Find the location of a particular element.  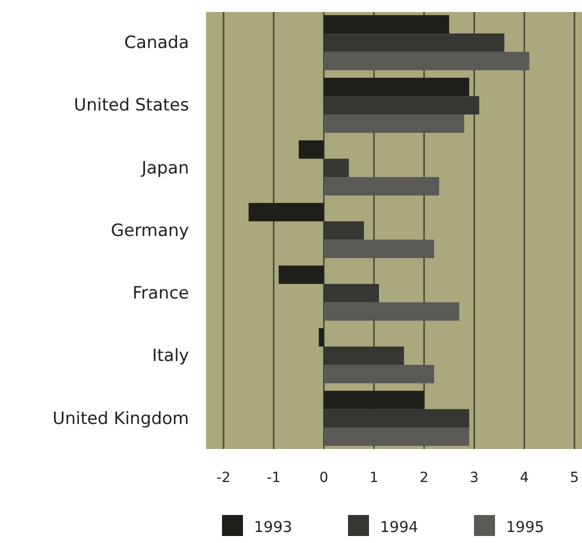

x-tick-label: -1 is located at coordinates (273, 478).